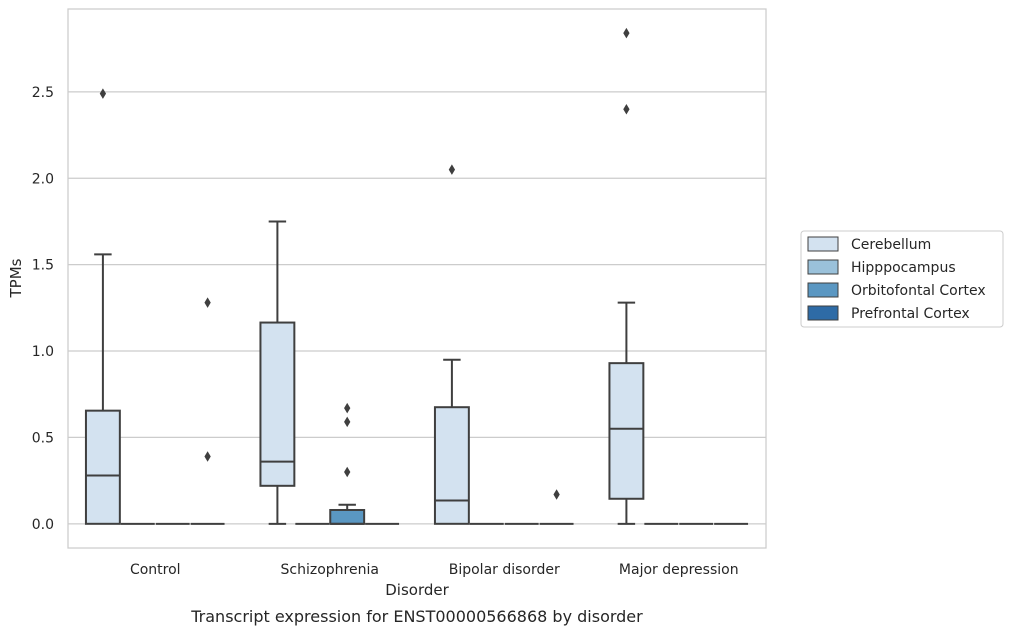  I want to click on y-tick-label: 2.0, so click(43, 179).